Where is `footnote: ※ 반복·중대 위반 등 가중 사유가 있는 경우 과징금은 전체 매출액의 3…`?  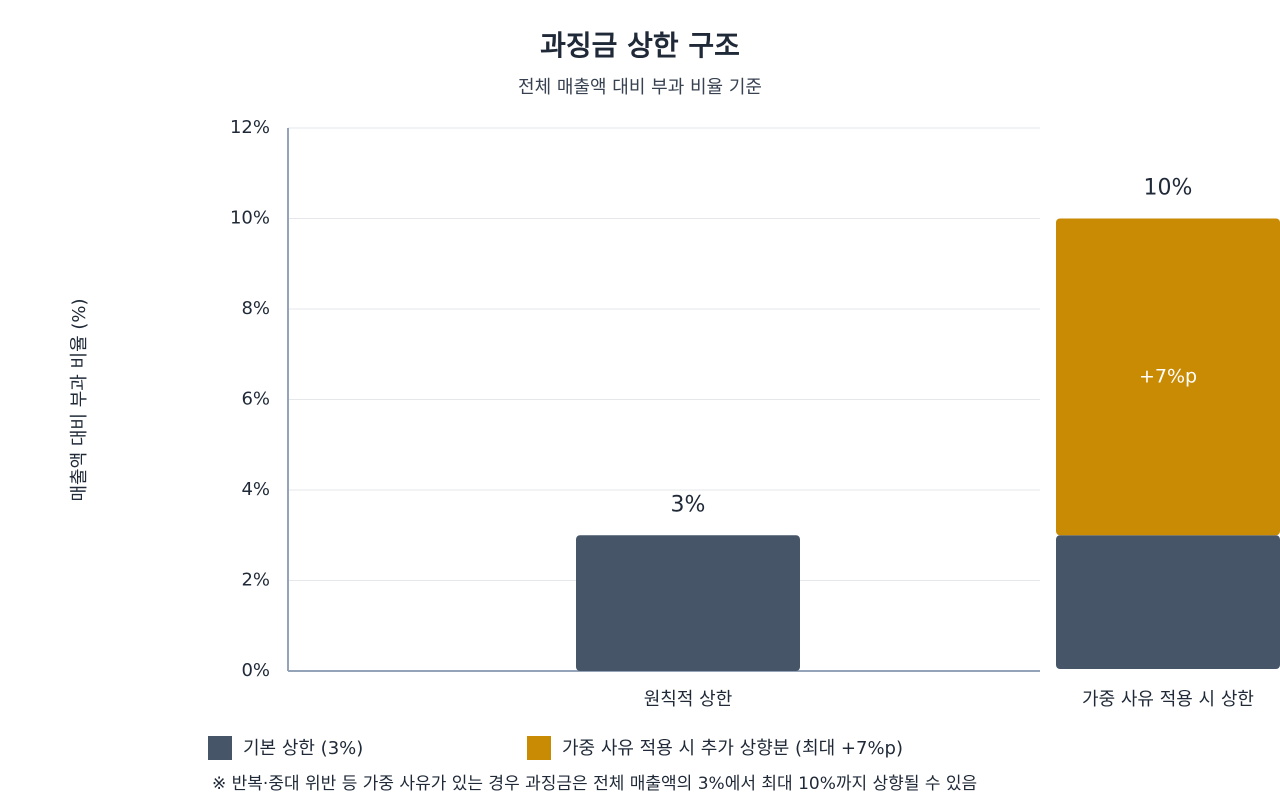 footnote: ※ 반복·중대 위반 등 가중 사유가 있는 경우 과징금은 전체 매출액의 3… is located at coordinates (594, 784).